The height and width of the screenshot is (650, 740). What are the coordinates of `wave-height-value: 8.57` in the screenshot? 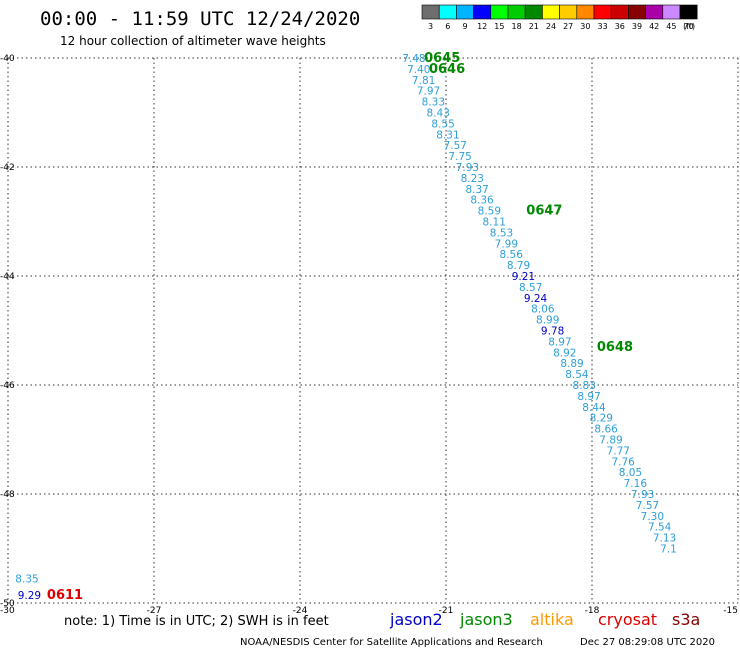 It's located at (530, 288).